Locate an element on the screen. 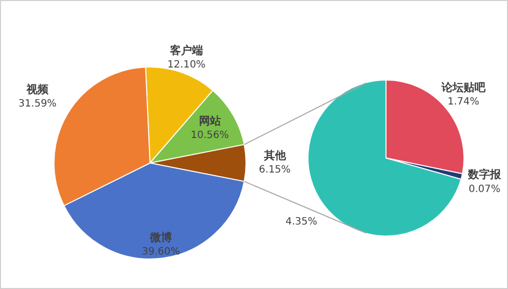 Image resolution: width=508 pixels, height=289 pixels. slice-label: 客户端 is located at coordinates (186, 50).